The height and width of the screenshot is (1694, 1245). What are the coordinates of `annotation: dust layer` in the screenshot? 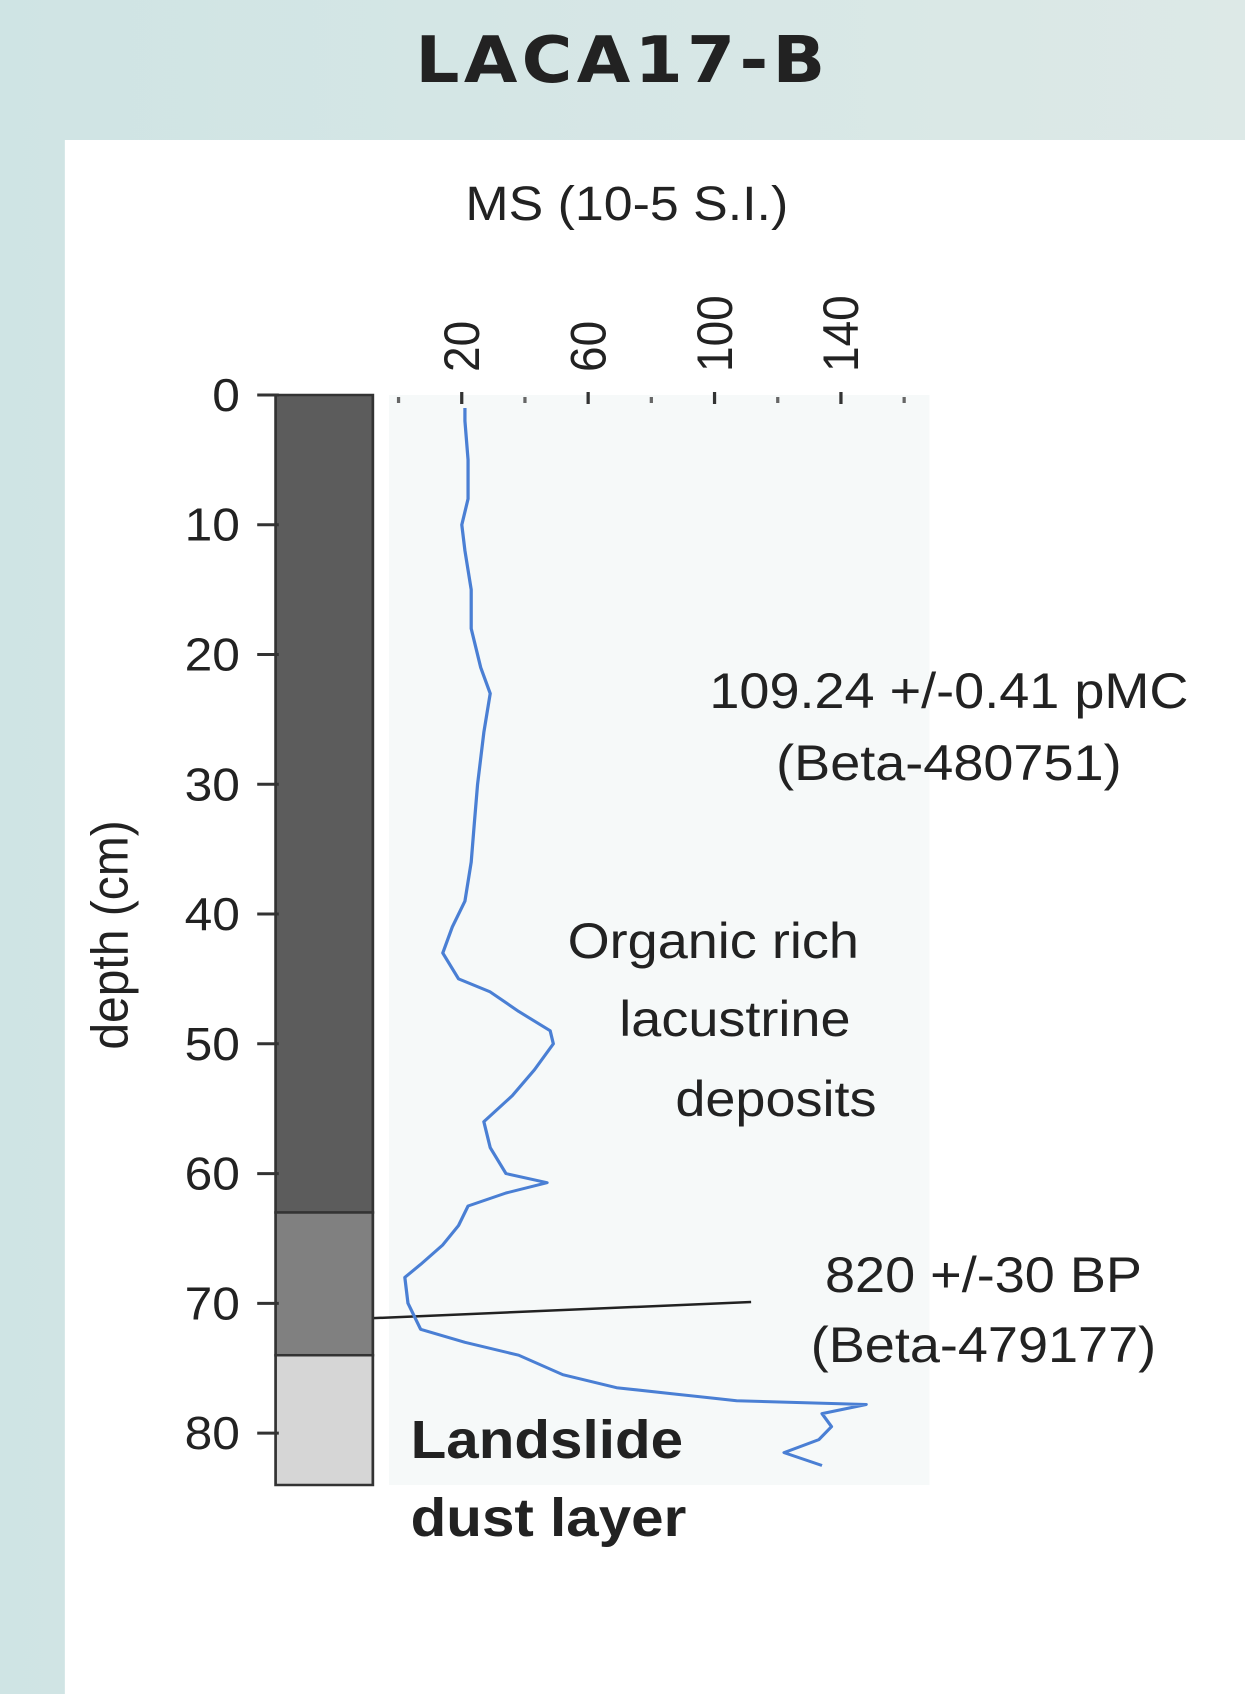 It's located at (549, 1517).